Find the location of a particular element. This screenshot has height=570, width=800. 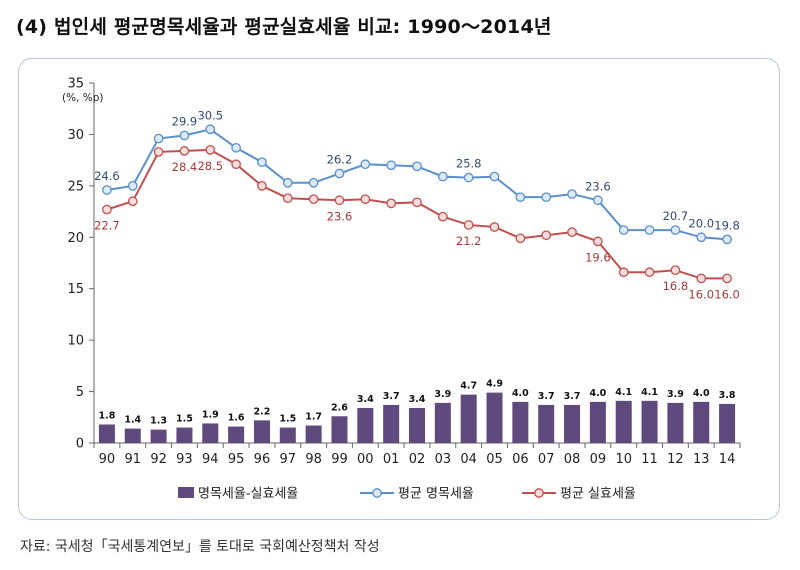

line-data-label: 16.0 is located at coordinates (727, 294).